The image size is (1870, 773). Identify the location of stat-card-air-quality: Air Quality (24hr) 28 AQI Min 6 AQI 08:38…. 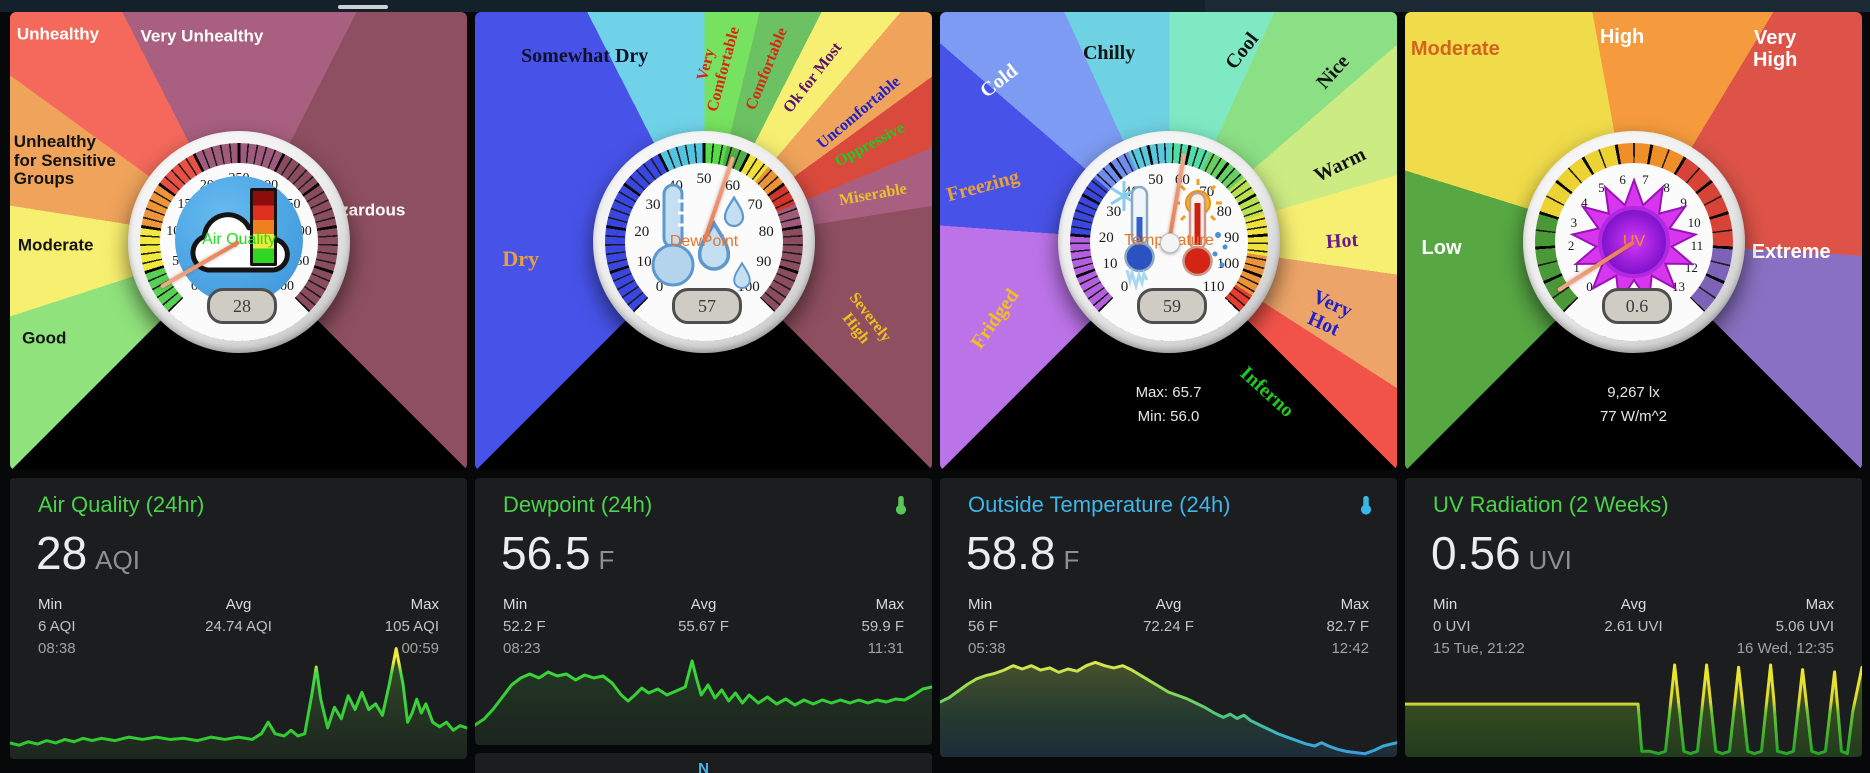
(238, 618).